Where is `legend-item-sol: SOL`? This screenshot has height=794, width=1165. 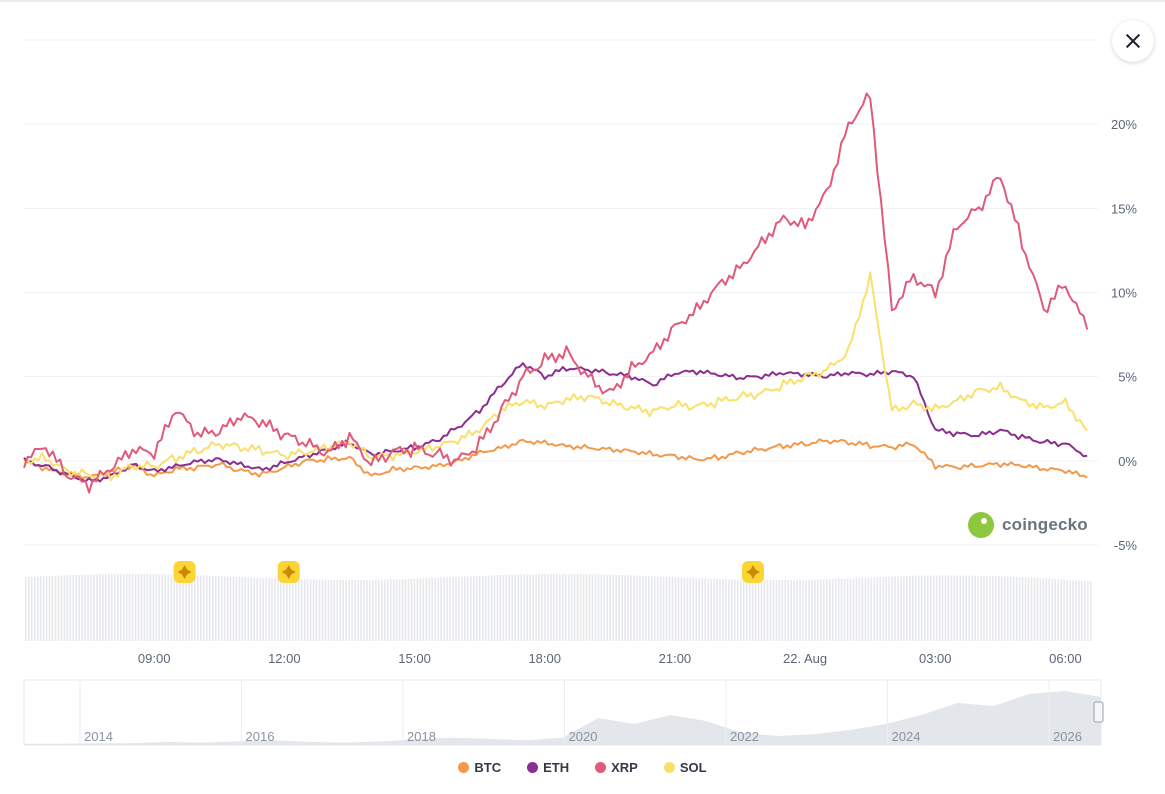 legend-item-sol: SOL is located at coordinates (685, 767).